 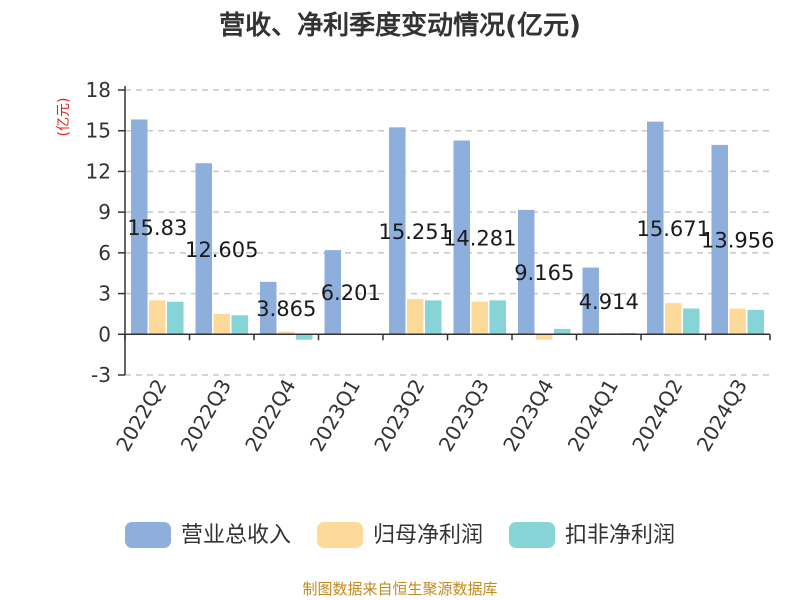 What do you see at coordinates (236, 535) in the screenshot?
I see `legend-label: 营业总收入` at bounding box center [236, 535].